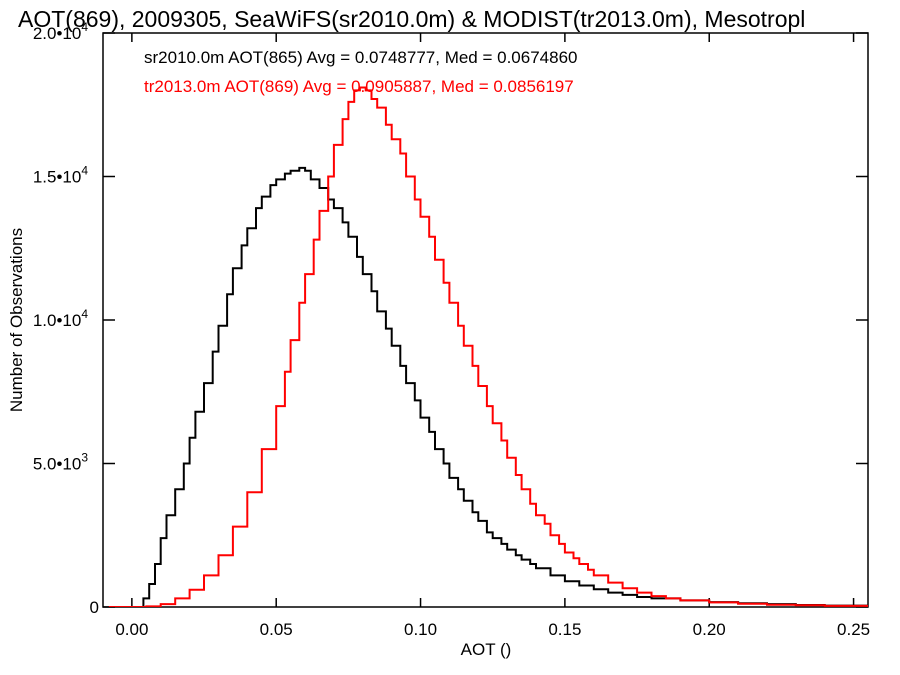 The image size is (900, 675). What do you see at coordinates (486, 649) in the screenshot?
I see `x-axis-label: AOT ()` at bounding box center [486, 649].